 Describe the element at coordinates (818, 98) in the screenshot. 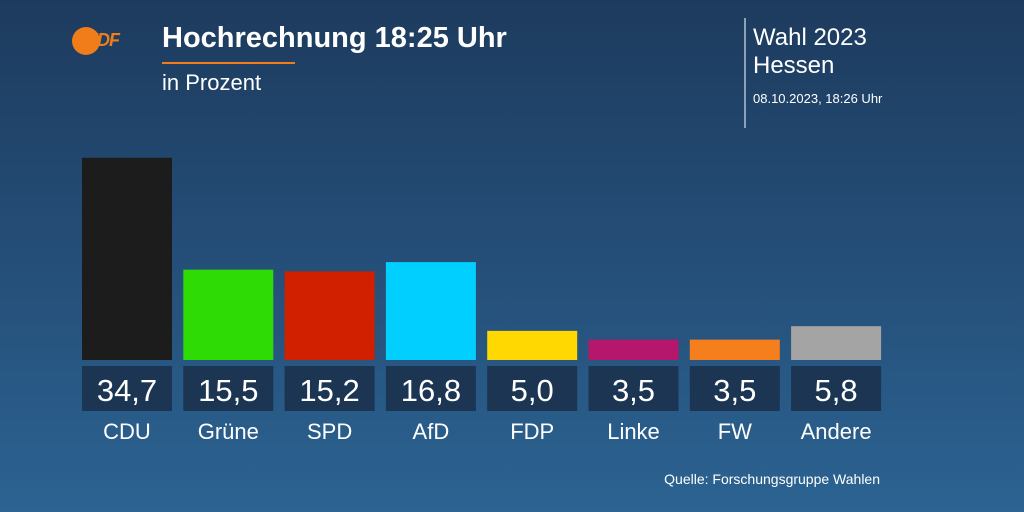

I see `timestamp-label: 08.10.2023, 18:26 Uhr` at that location.